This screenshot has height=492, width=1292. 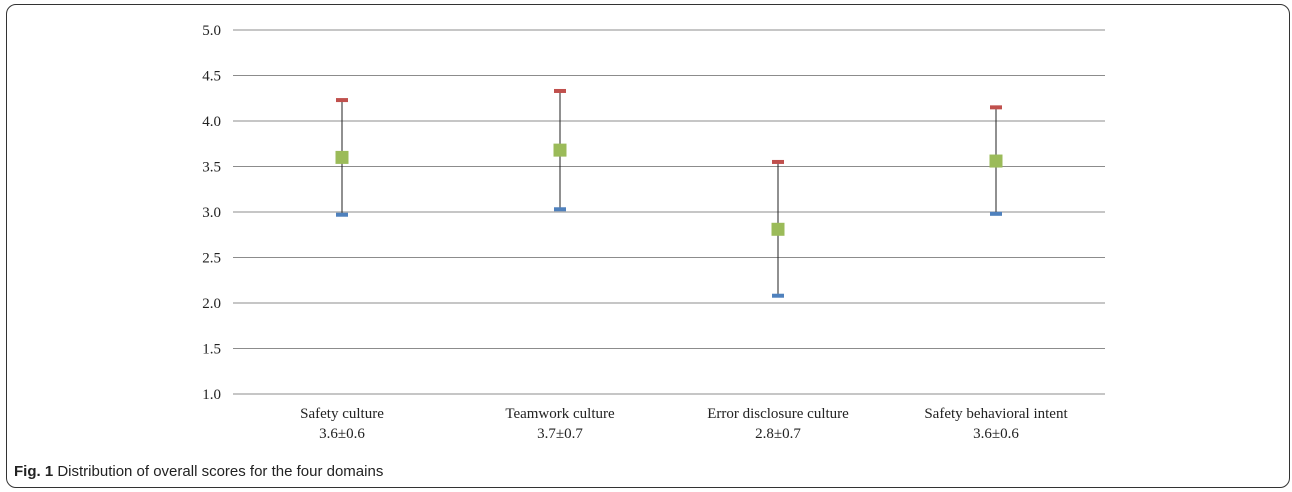 What do you see at coordinates (211, 259) in the screenshot?
I see `y-tick-label: 2.5` at bounding box center [211, 259].